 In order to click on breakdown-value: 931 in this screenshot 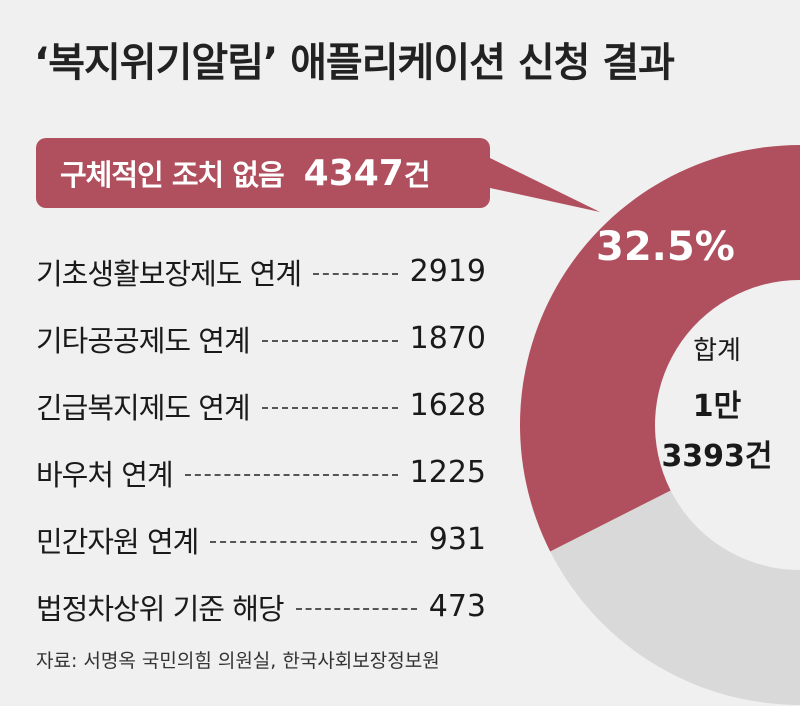, I will do `click(457, 539)`.